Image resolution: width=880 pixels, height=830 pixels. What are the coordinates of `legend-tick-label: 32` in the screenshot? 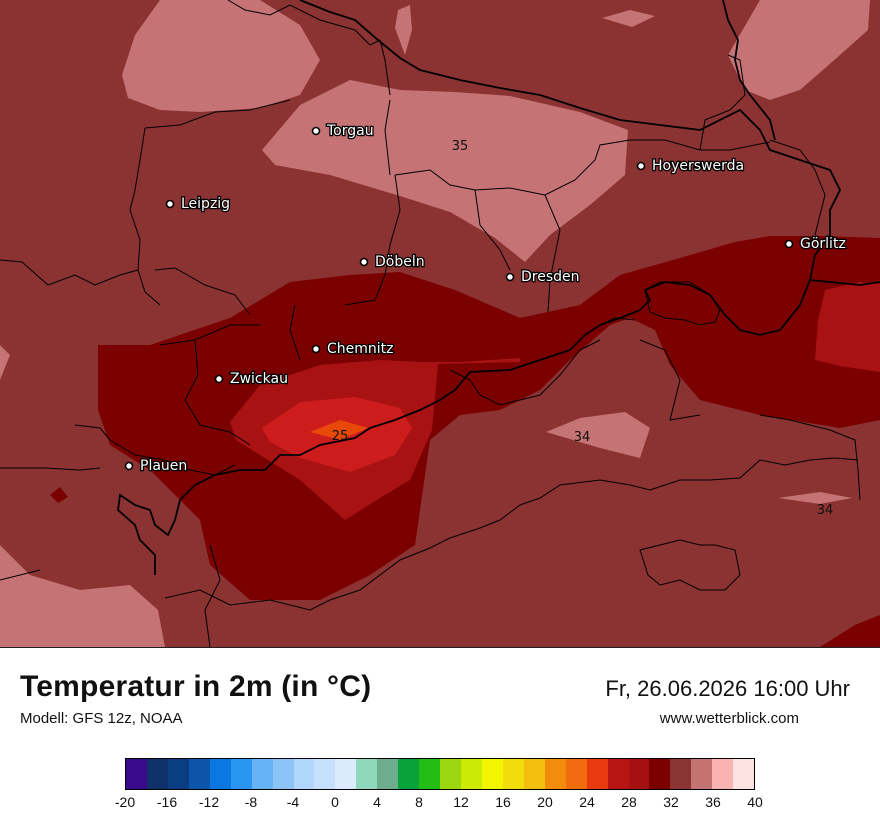 It's located at (671, 802).